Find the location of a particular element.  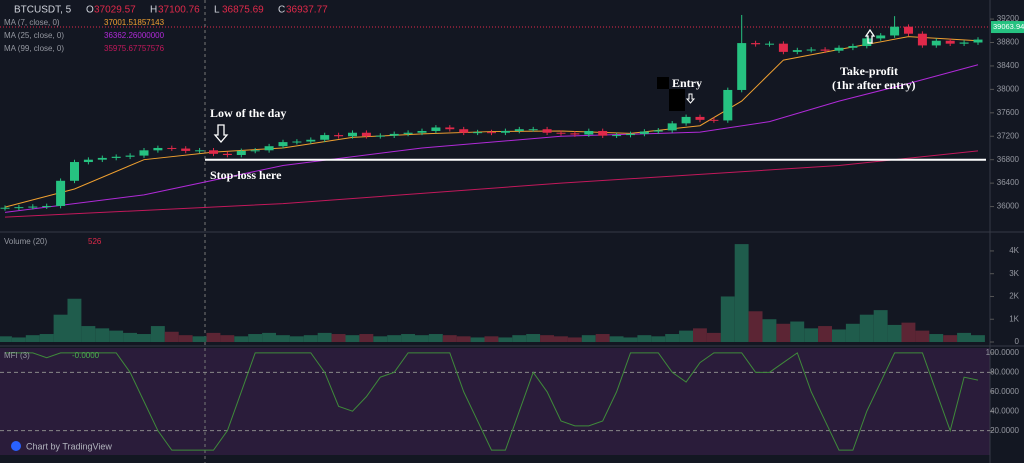

y-tick-label: 37200 is located at coordinates (1008, 135).